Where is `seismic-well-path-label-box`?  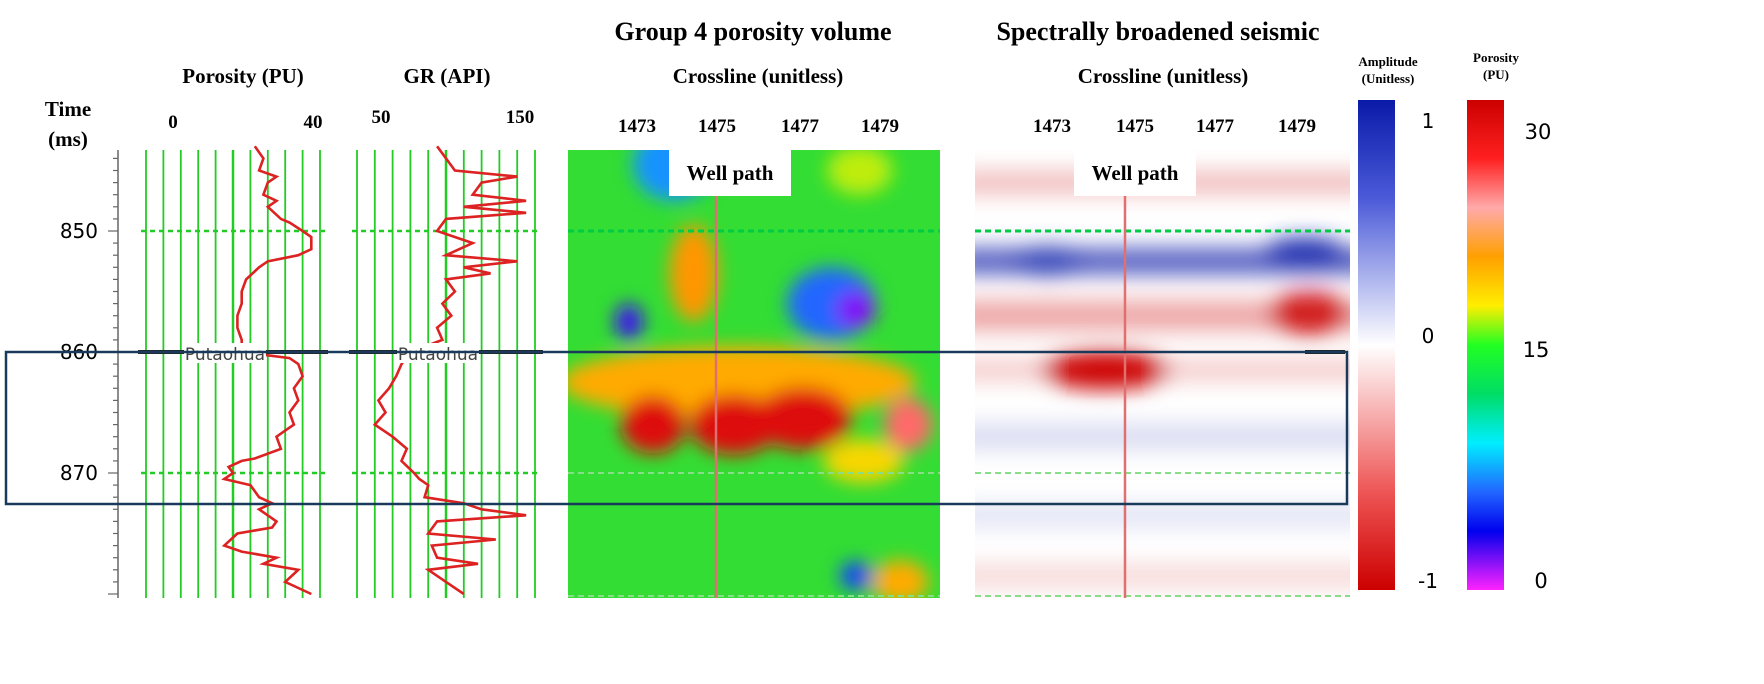 seismic-well-path-label-box is located at coordinates (1135, 173).